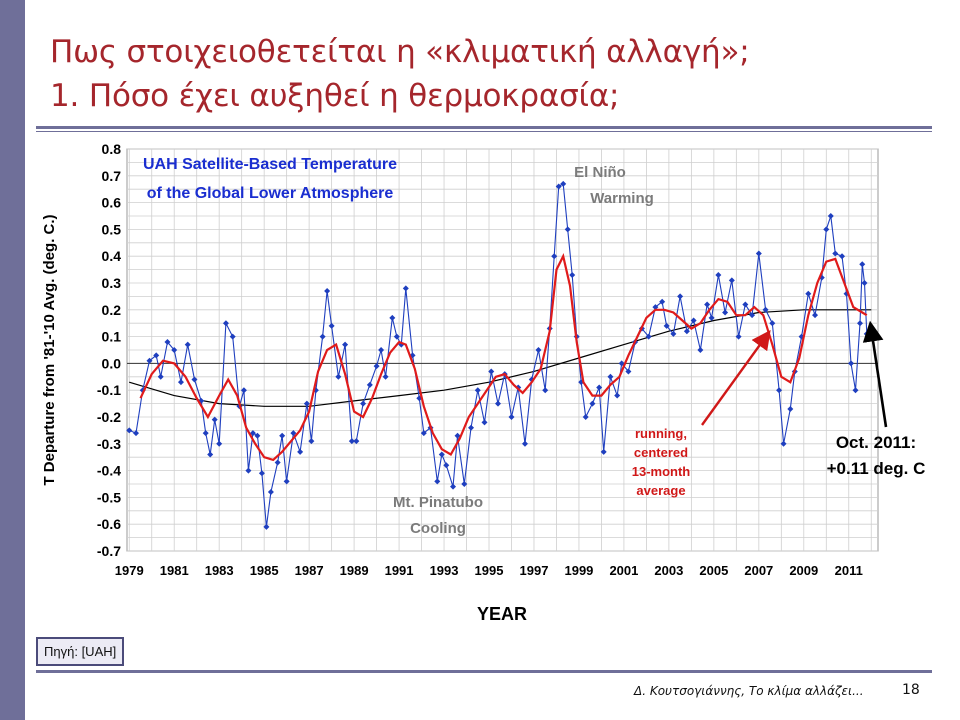  Describe the element at coordinates (660, 490) in the screenshot. I see `running-average-label-line-4: average` at that location.